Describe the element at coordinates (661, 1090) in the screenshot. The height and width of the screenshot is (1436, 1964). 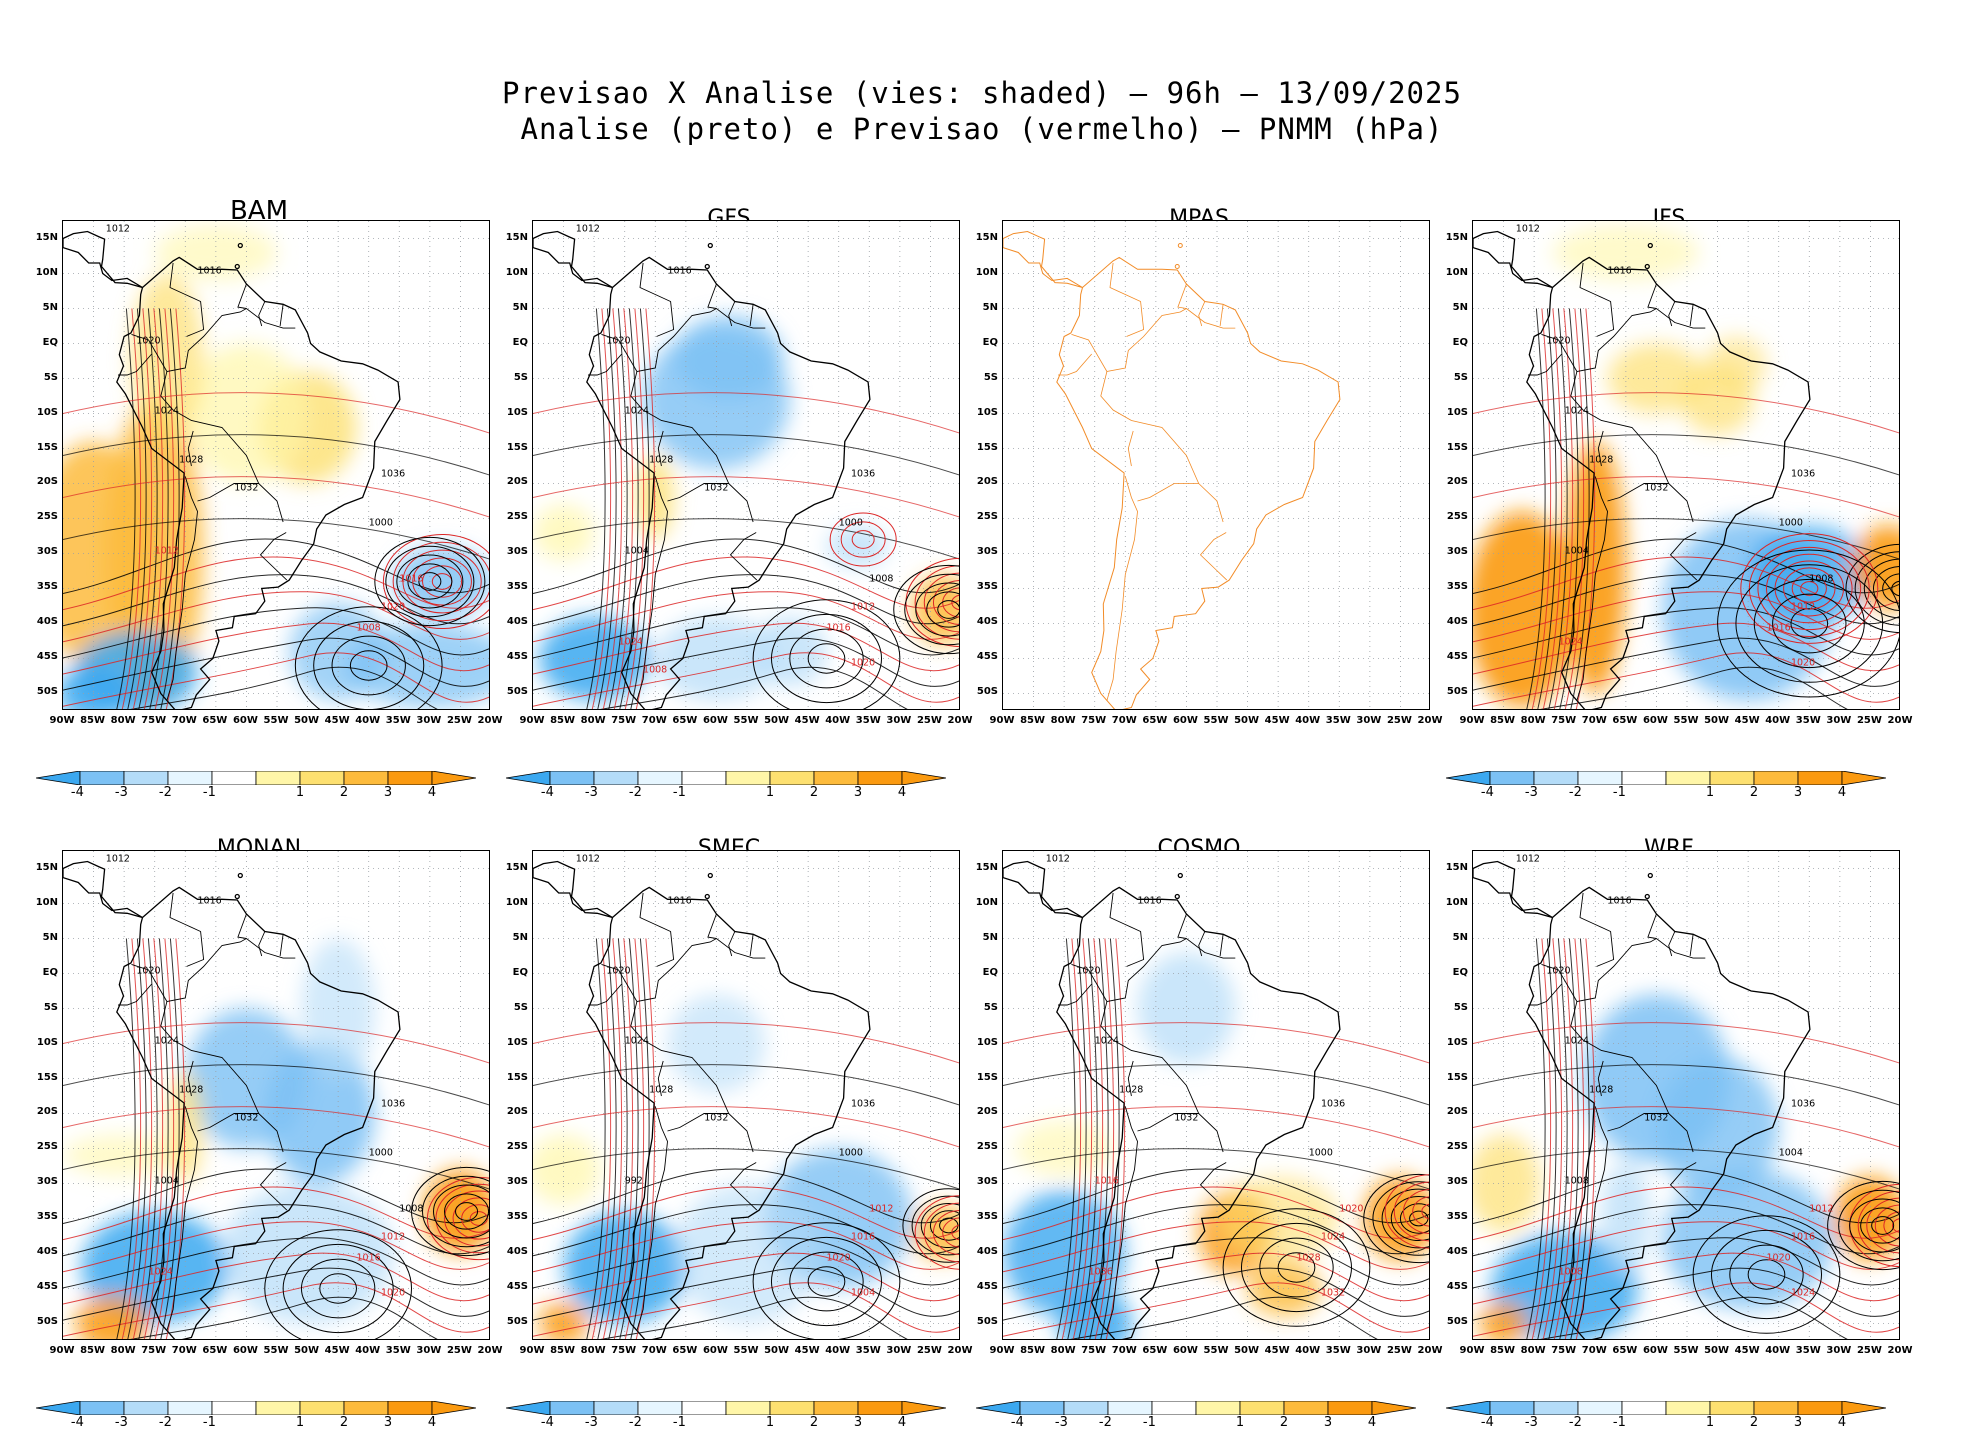
I see `isobar-label: 1028` at that location.